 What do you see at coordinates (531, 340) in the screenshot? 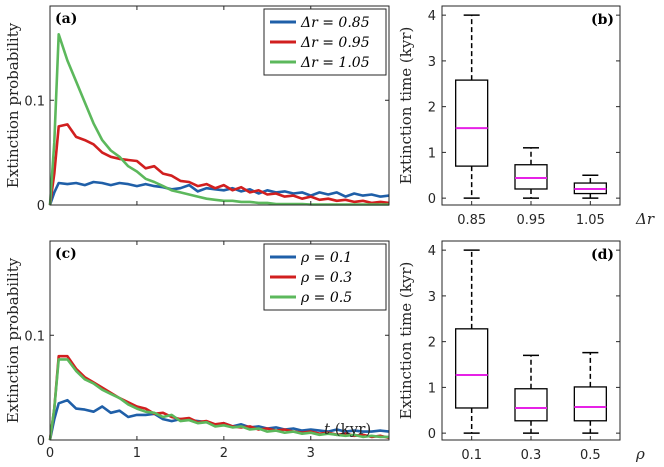
I see `panel-d-axes-frame` at bounding box center [531, 340].